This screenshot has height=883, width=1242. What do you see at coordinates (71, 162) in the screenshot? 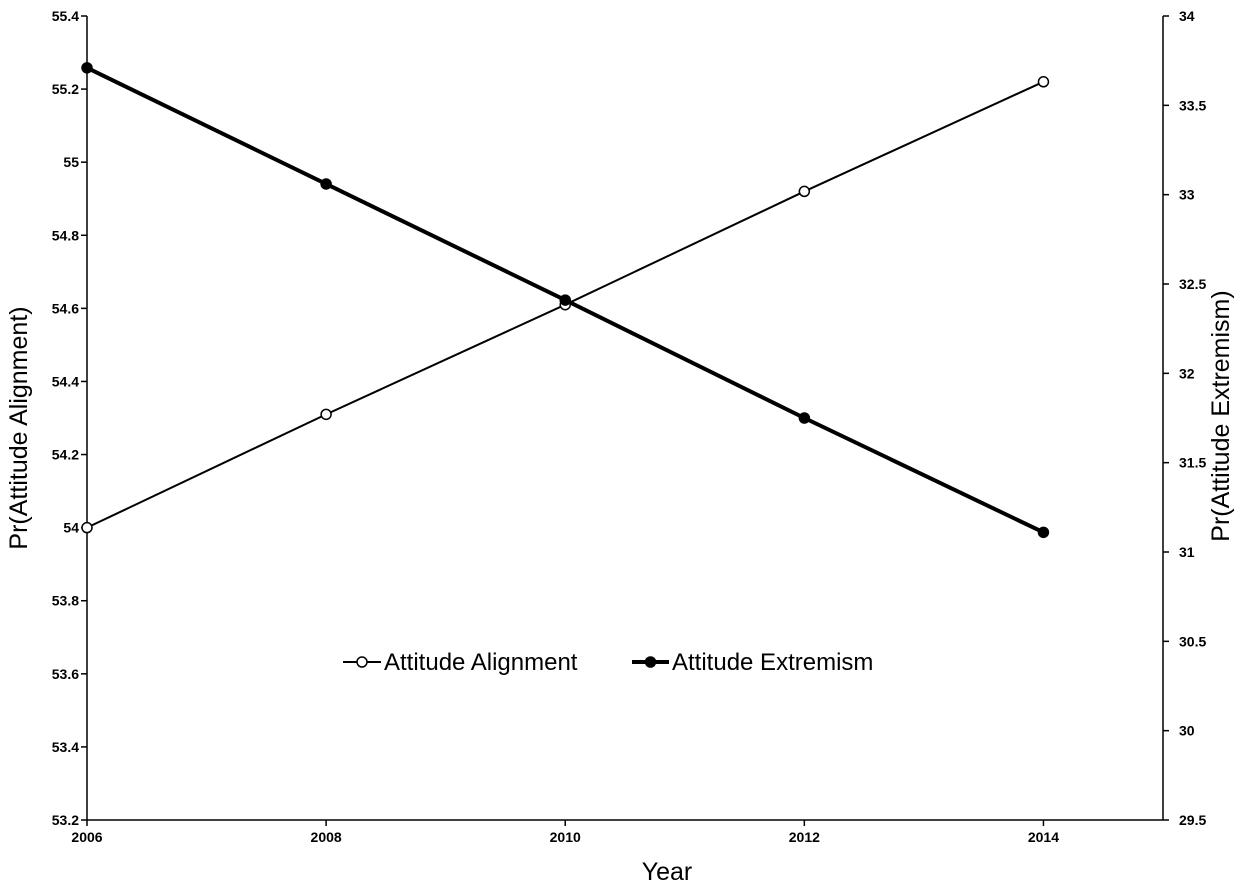
I see `left-y-tick-label: 55` at bounding box center [71, 162].